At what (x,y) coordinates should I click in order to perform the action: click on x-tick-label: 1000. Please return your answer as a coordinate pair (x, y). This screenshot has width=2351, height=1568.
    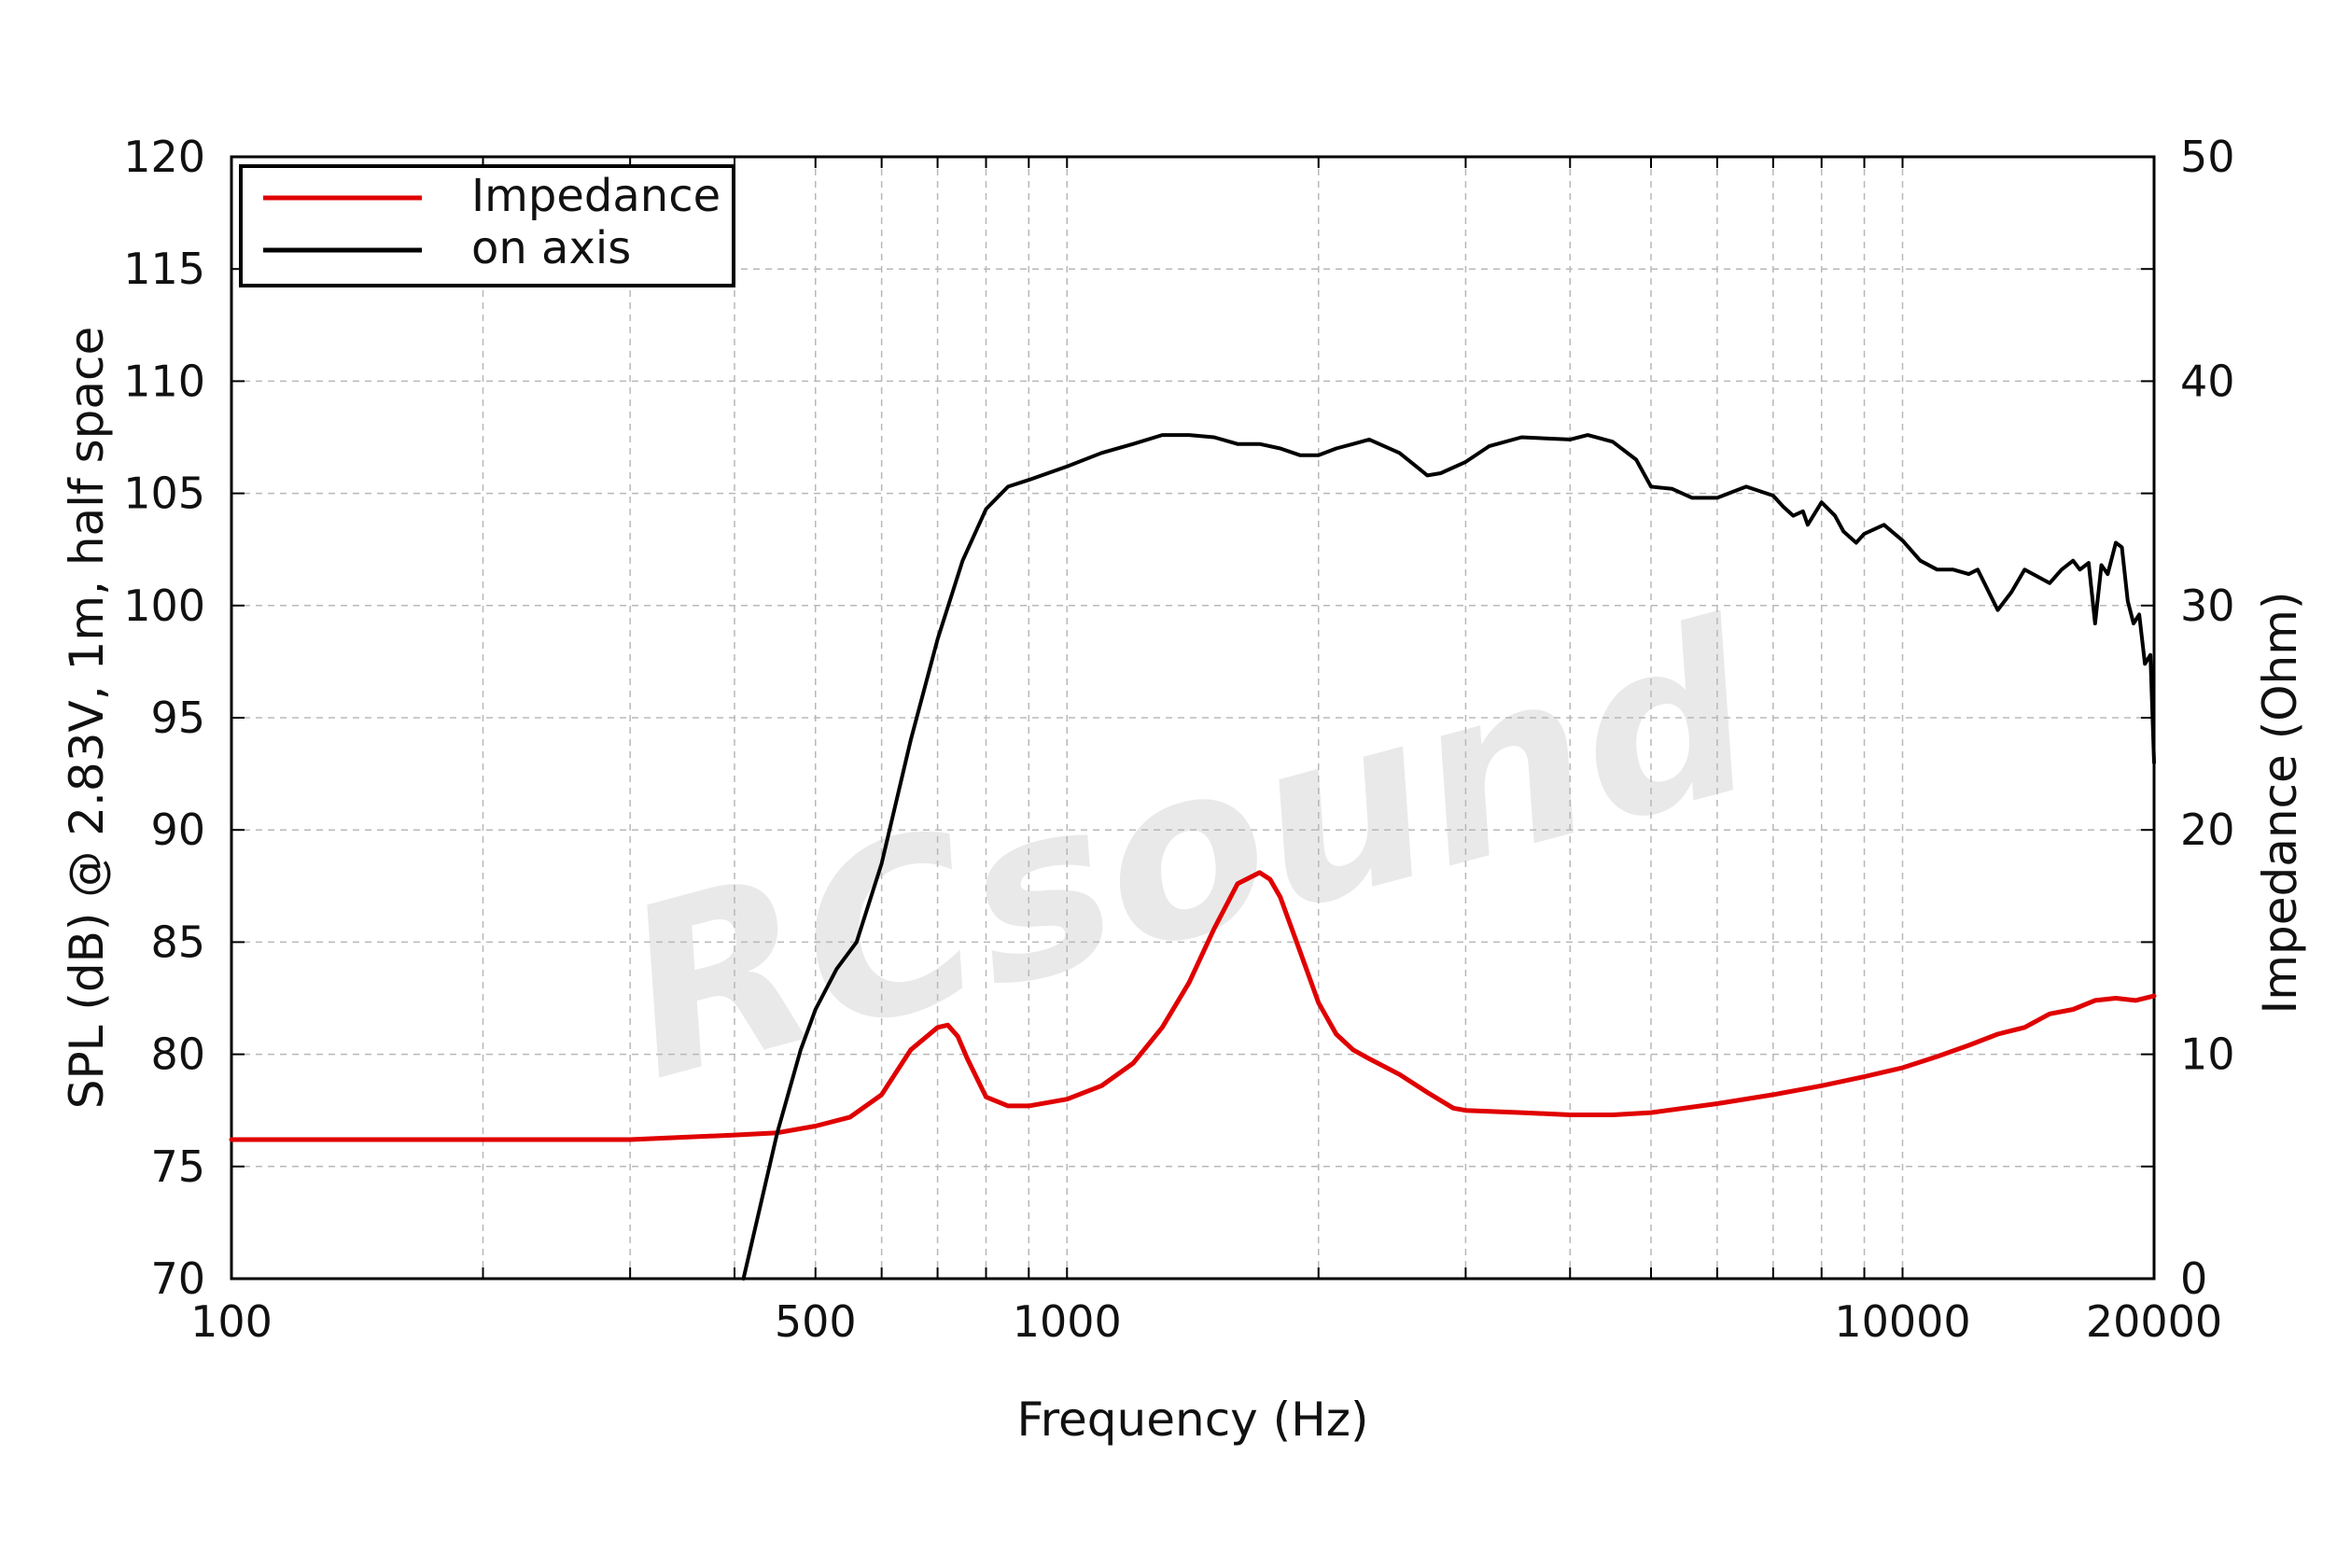
    Looking at the image, I should click on (1067, 1321).